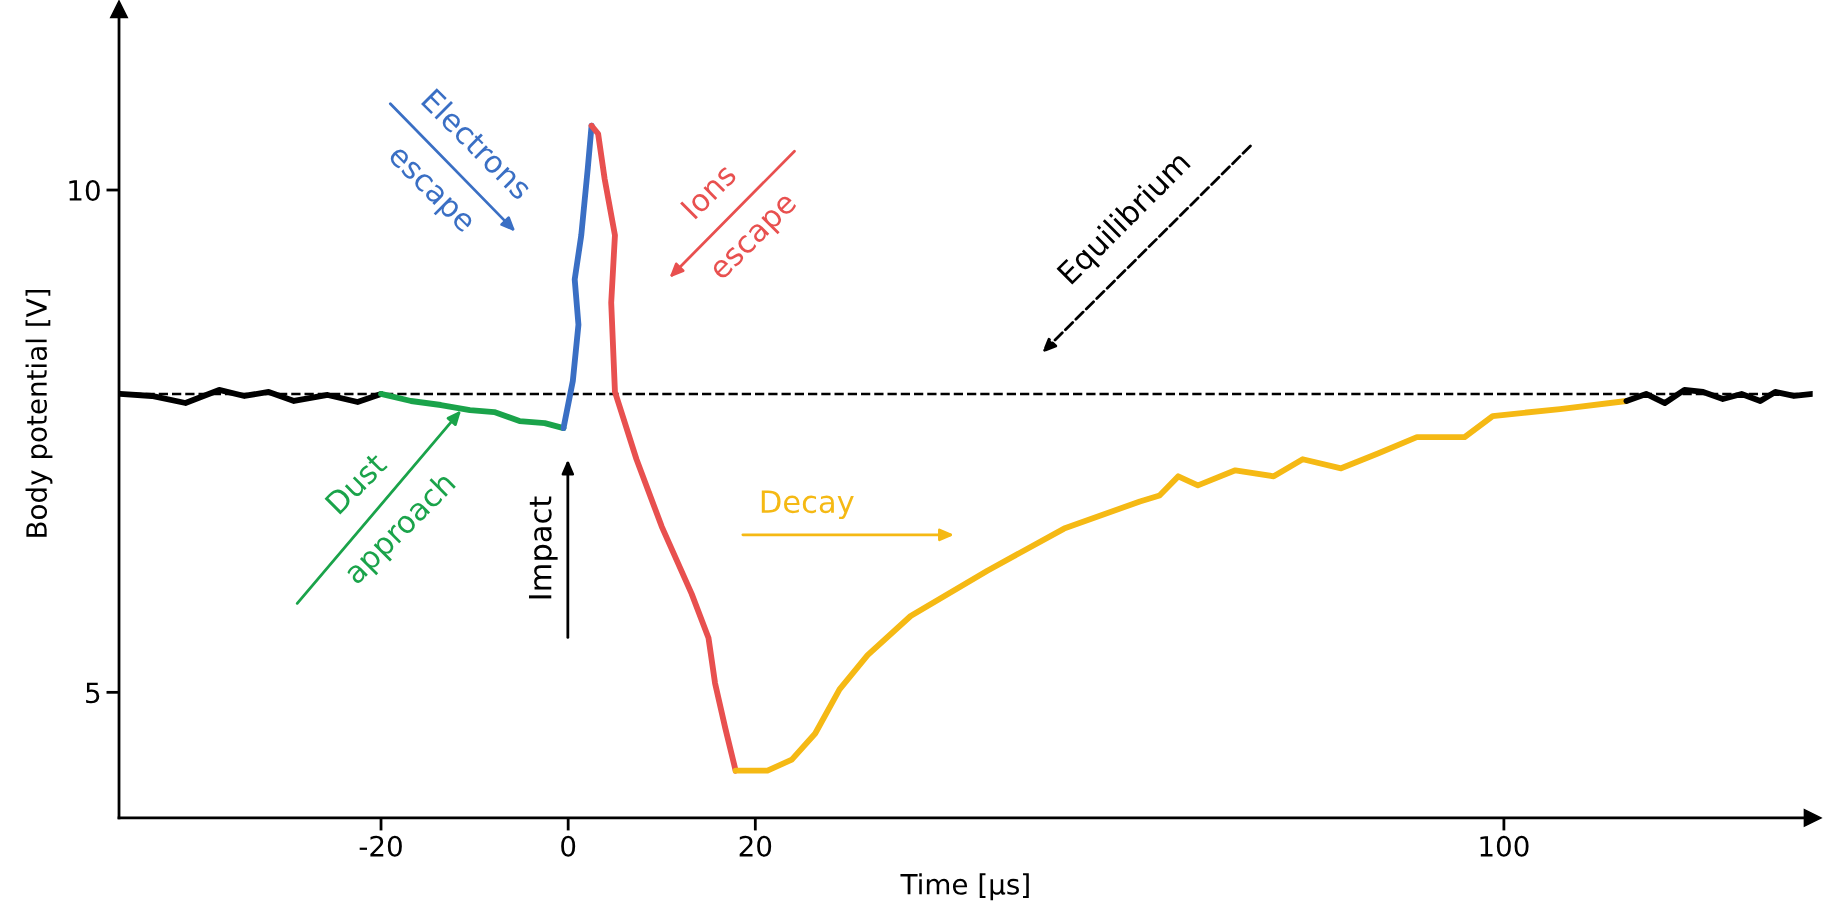 The image size is (1831, 919). I want to click on x-tick-label: -20, so click(380, 846).